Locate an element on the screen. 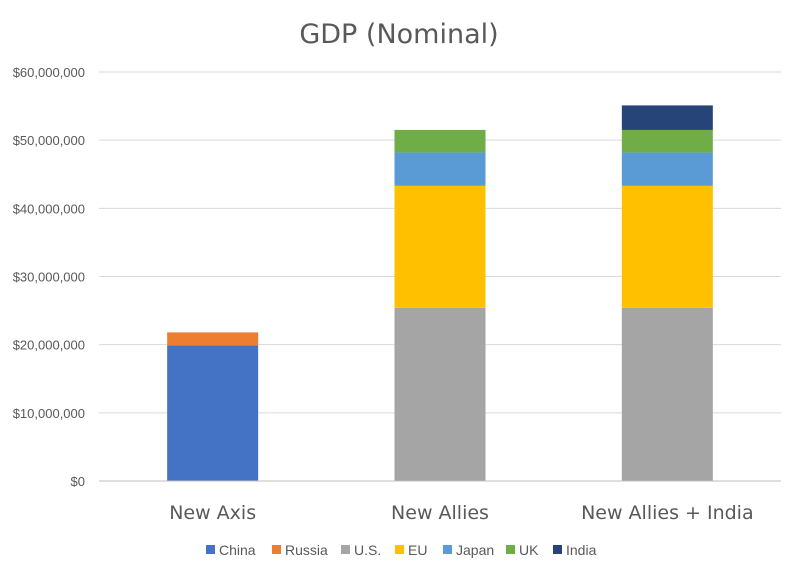 Image resolution: width=798 pixels, height=574 pixels. legend-item: India is located at coordinates (575, 550).